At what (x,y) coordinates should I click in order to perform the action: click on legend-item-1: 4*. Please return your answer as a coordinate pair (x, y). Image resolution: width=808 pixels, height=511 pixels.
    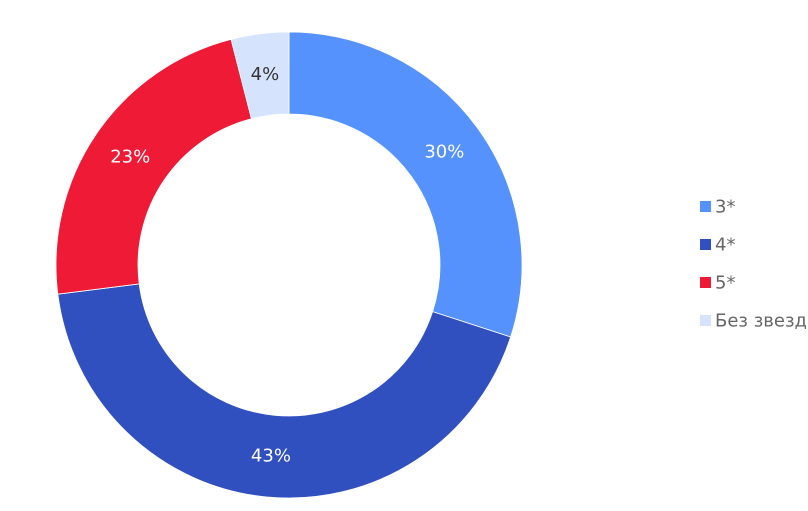
    Looking at the image, I should click on (717, 245).